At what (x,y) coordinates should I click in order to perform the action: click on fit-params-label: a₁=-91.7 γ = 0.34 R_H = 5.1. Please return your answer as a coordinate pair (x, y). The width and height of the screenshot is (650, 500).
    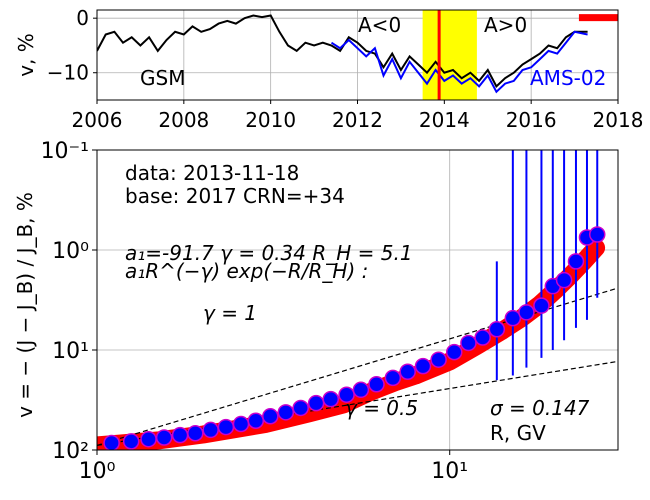
    Looking at the image, I should click on (269, 253).